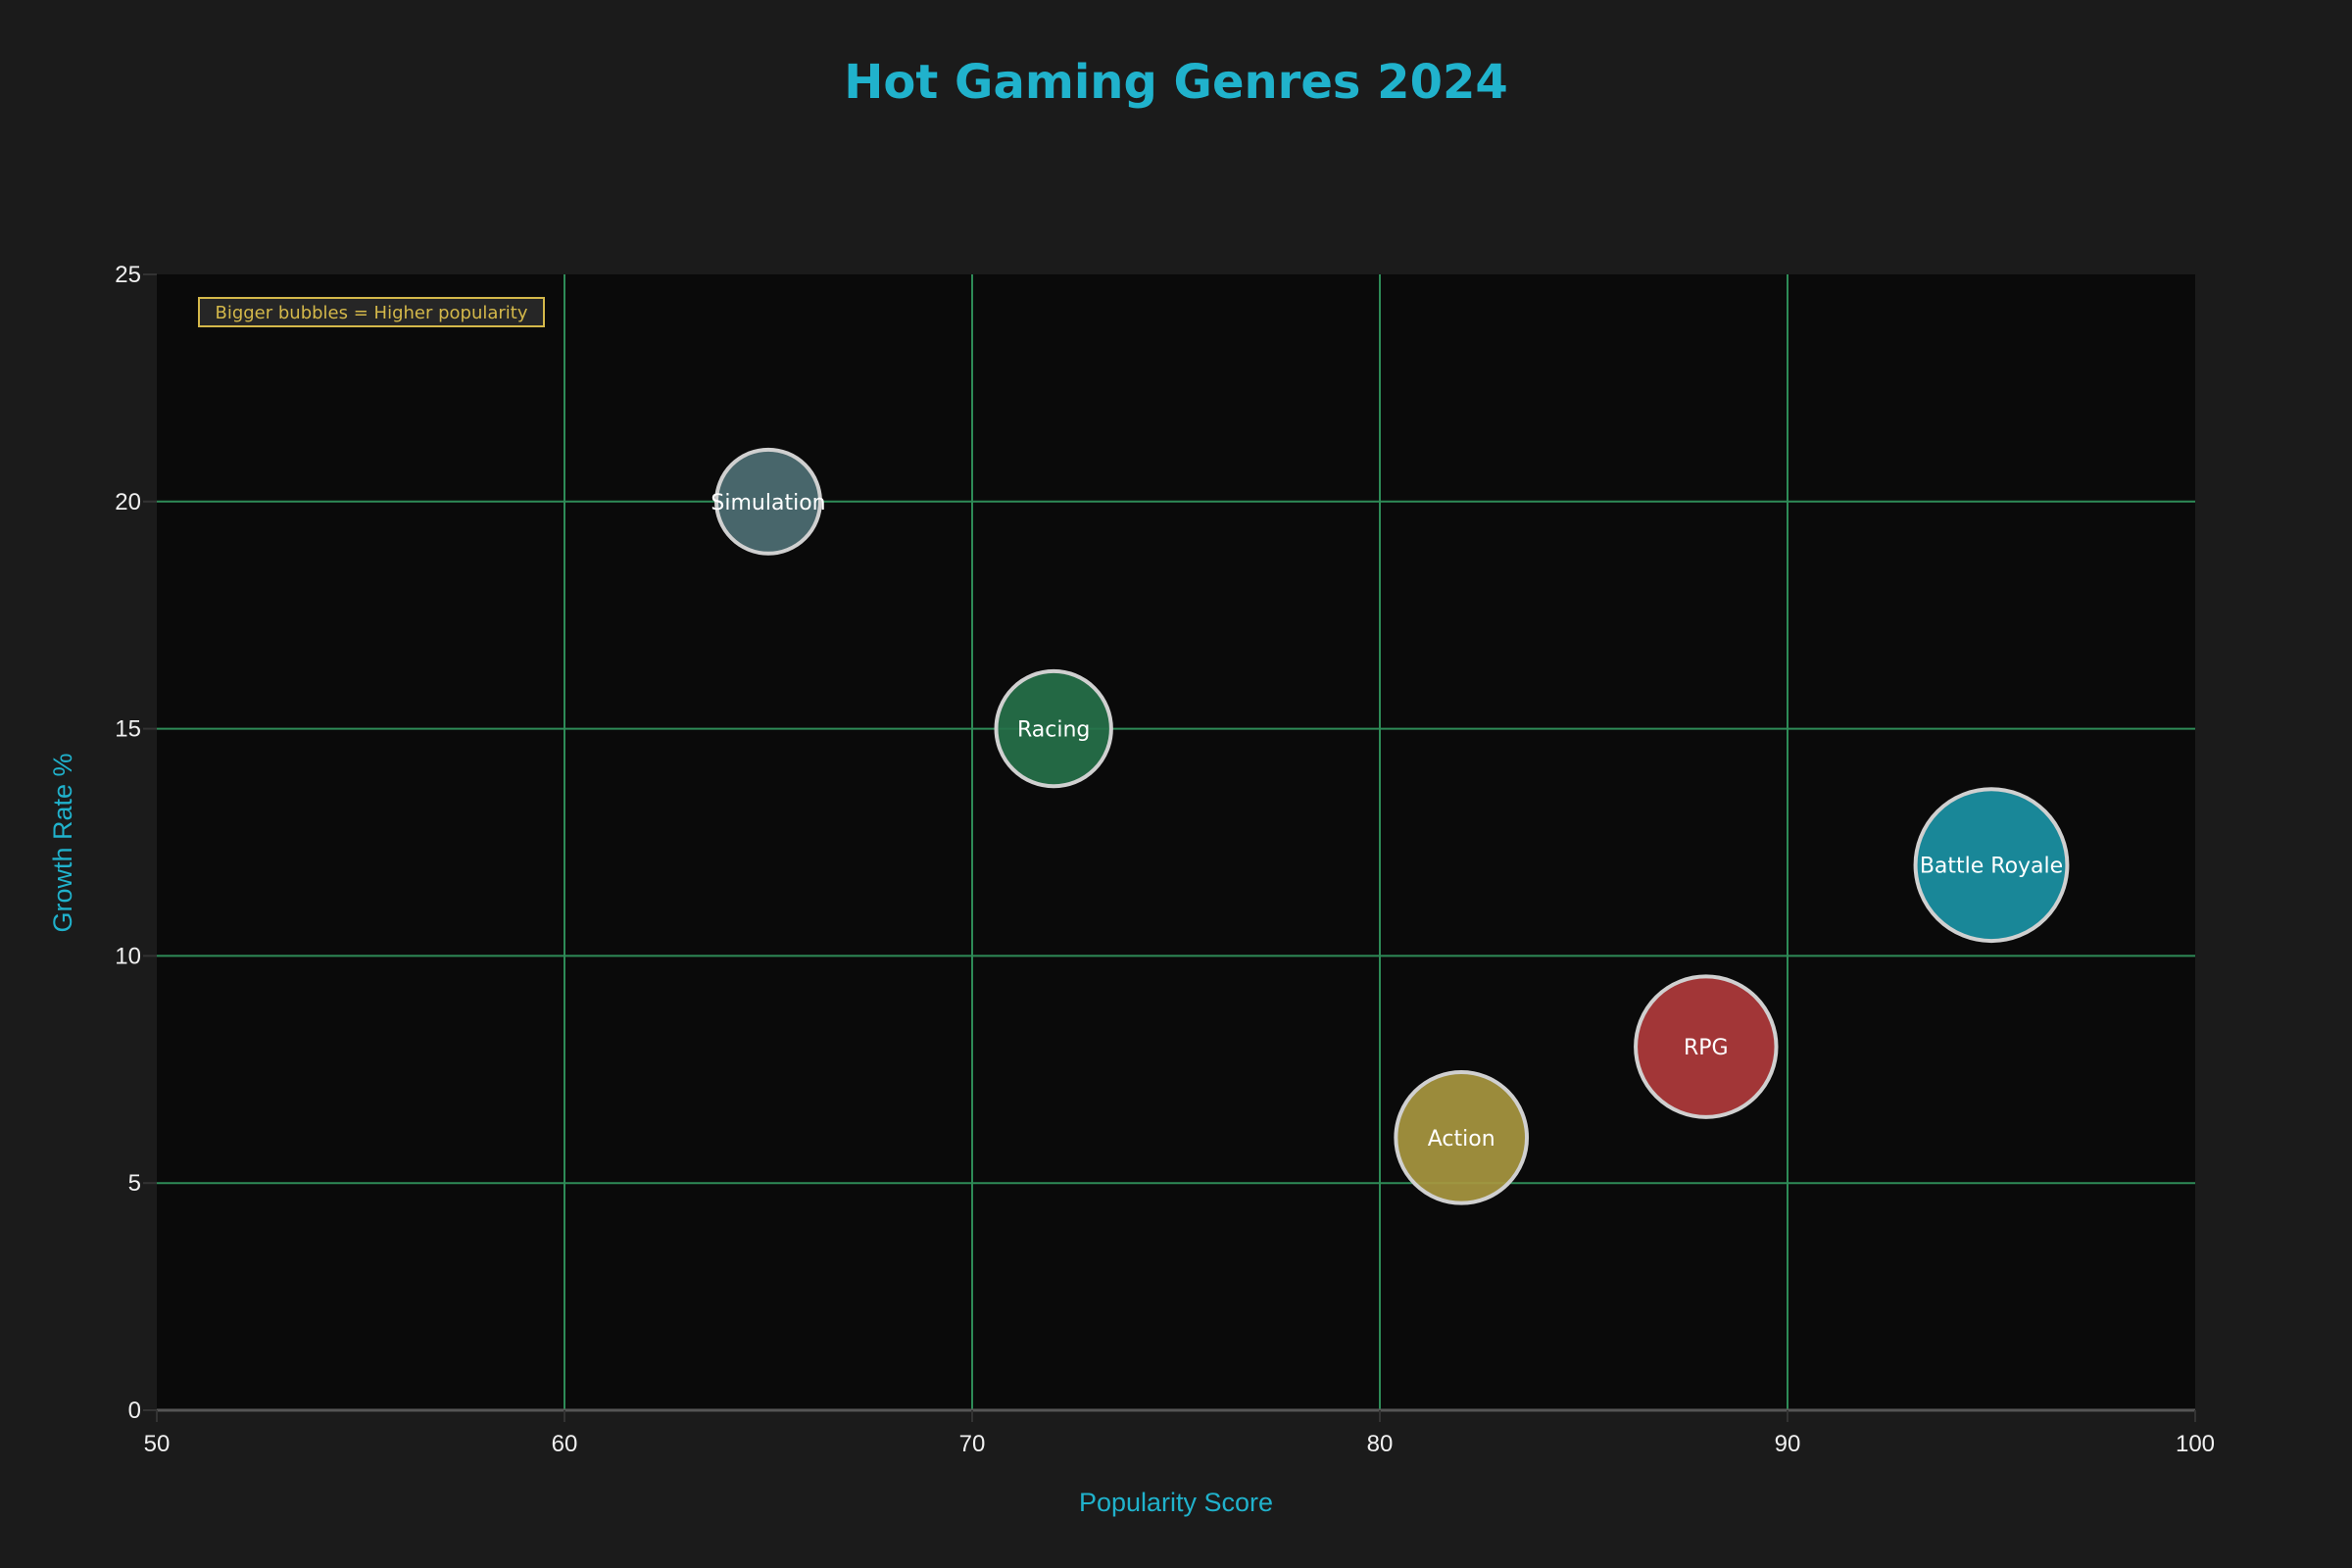 The image size is (2352, 1568). Describe the element at coordinates (134, 1183) in the screenshot. I see `y-tick-label: 5` at that location.